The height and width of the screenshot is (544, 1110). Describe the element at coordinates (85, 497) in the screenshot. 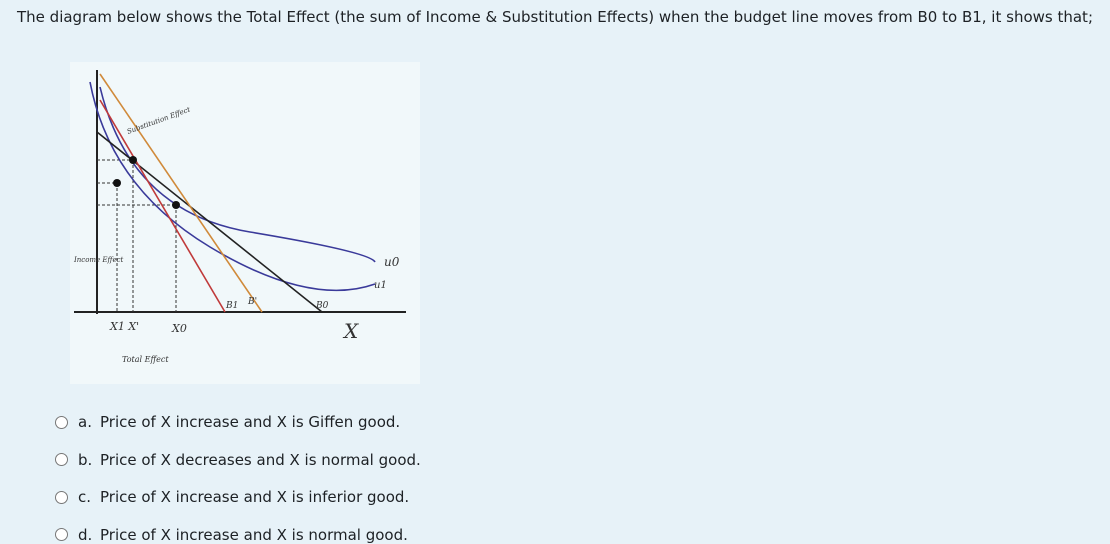

I see `option-letter: c.` at that location.